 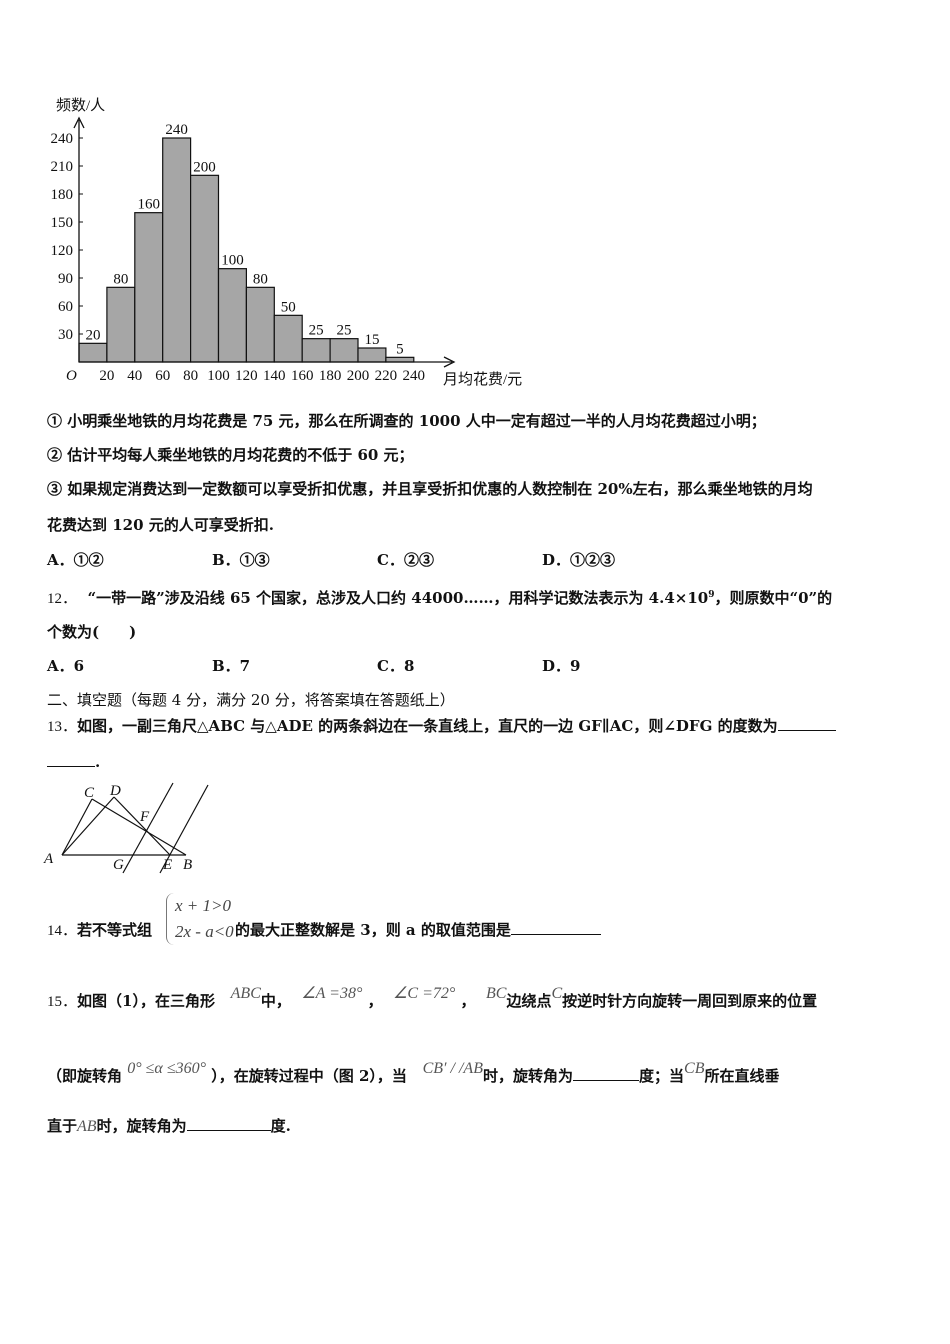 I want to click on math: C, so click(x=557, y=993).